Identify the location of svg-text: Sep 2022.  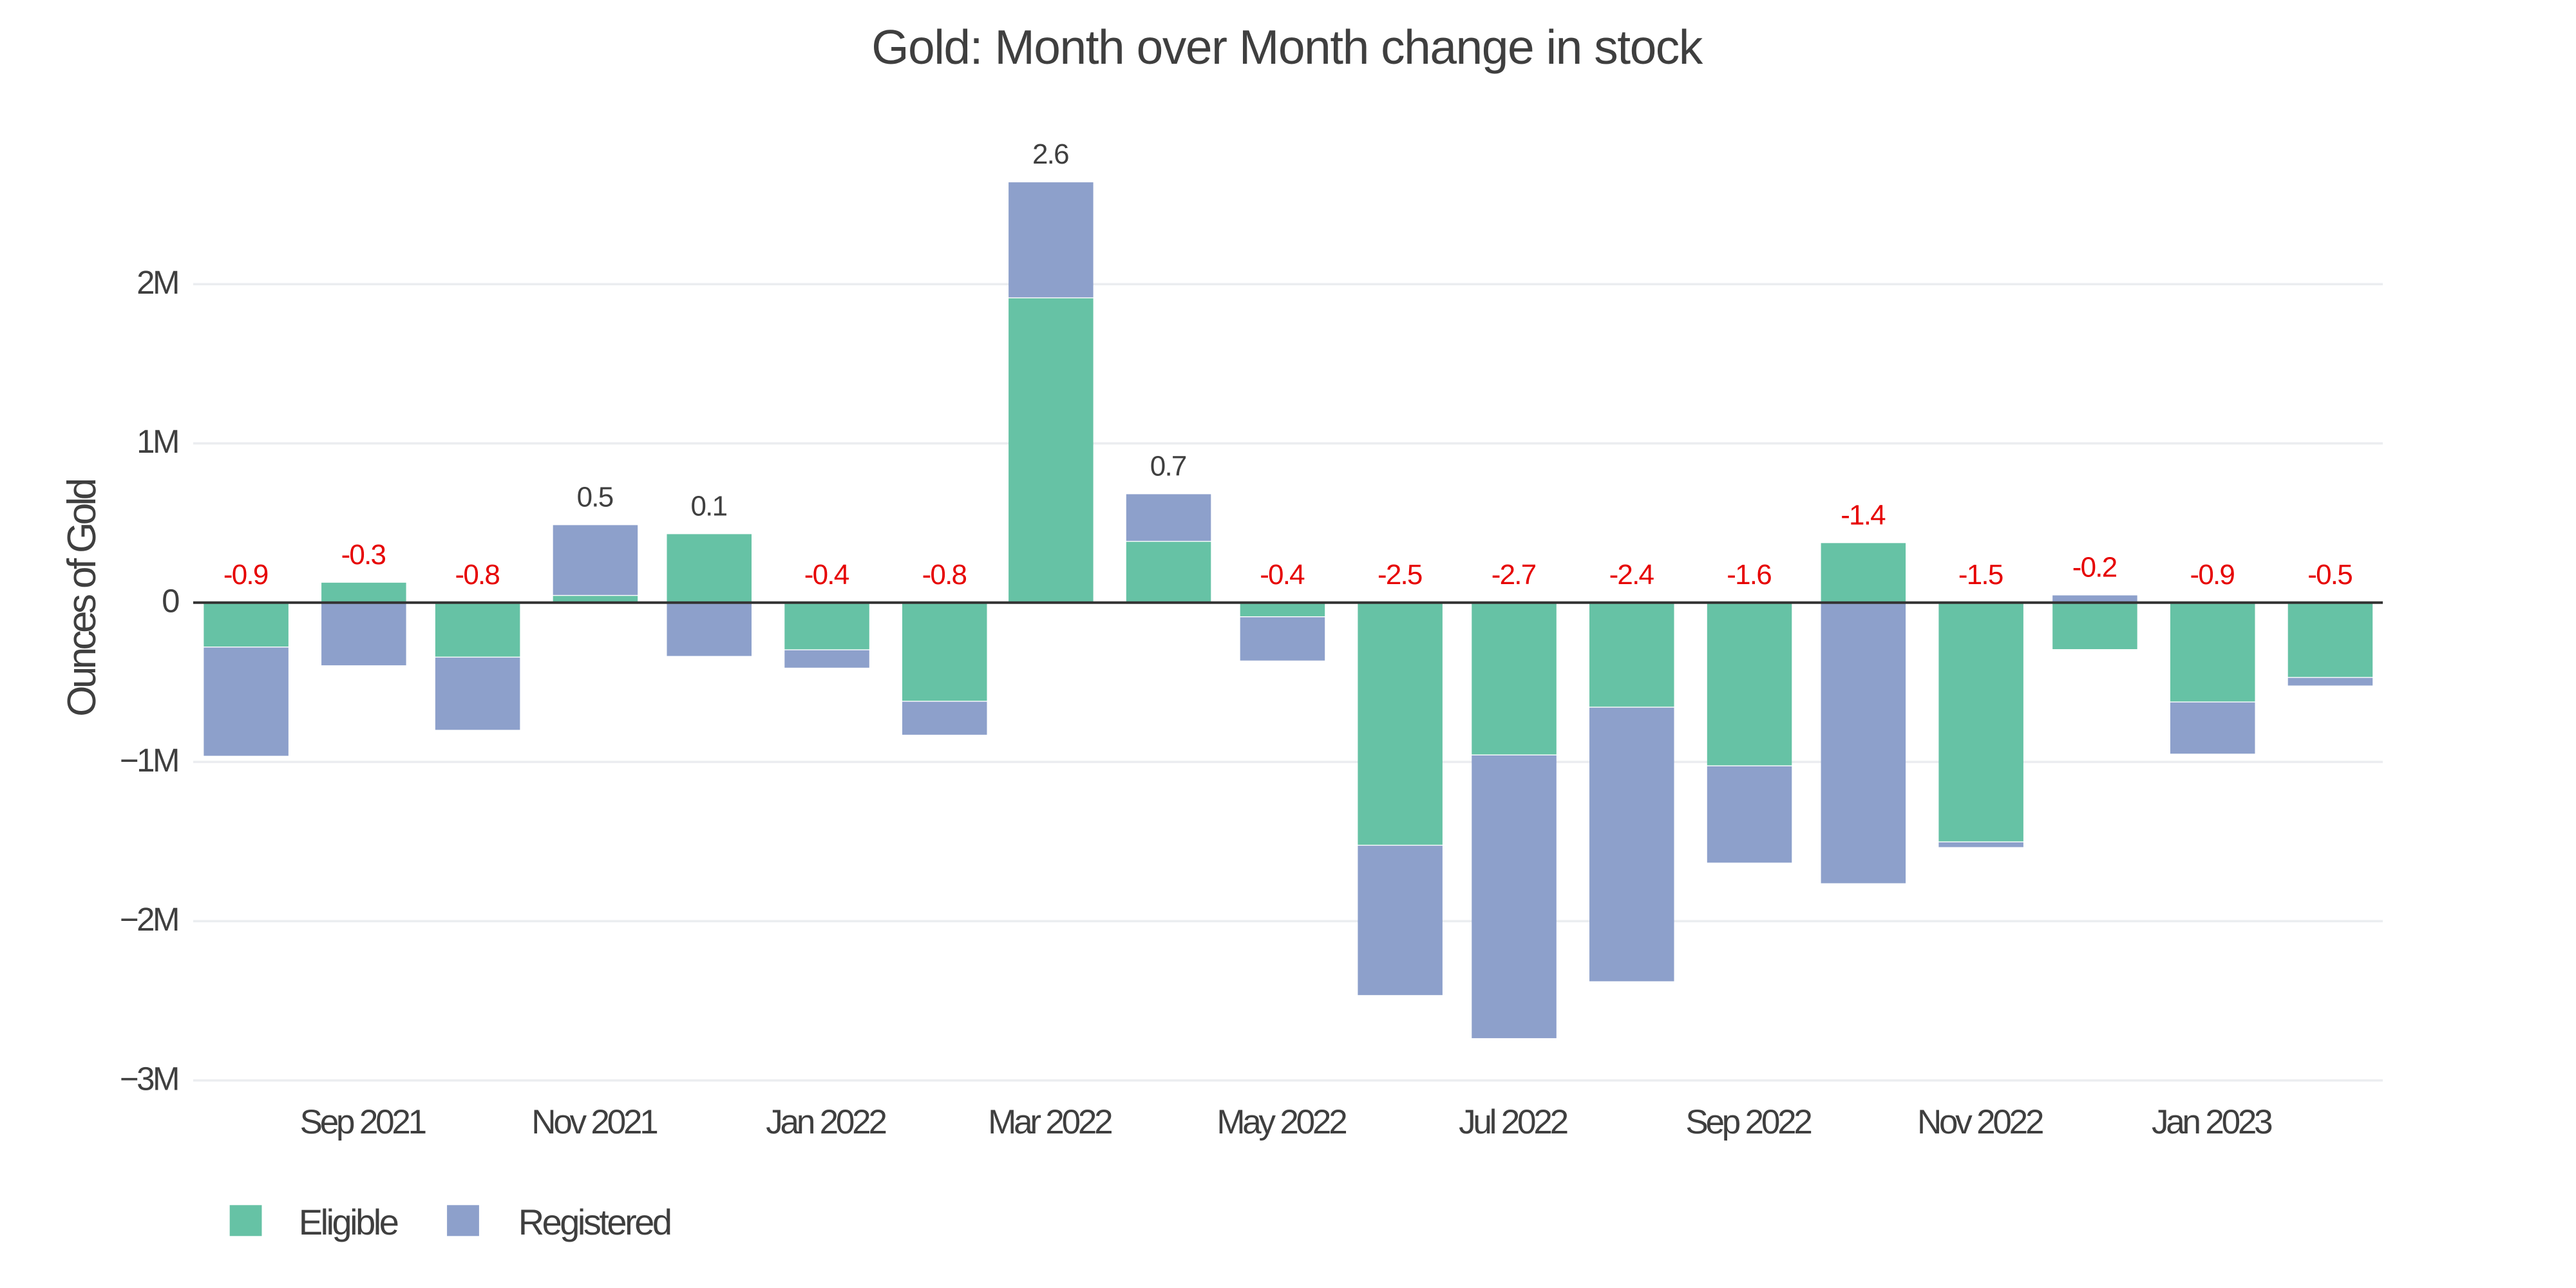
(1748, 1122).